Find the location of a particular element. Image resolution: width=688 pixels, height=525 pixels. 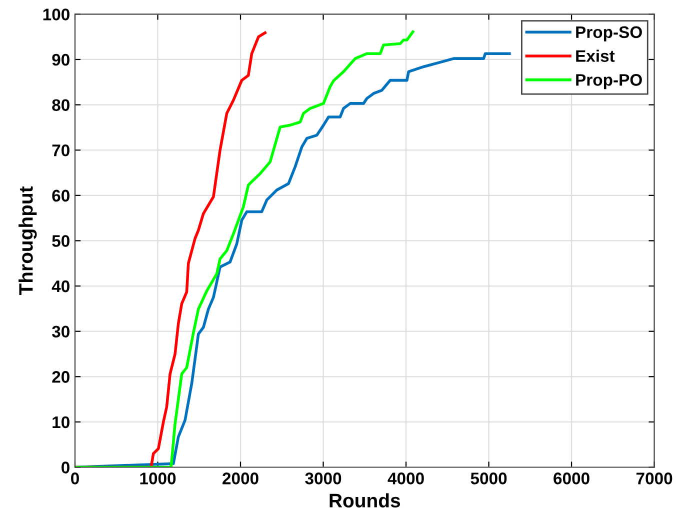

x-tick-label: 2000 is located at coordinates (240, 478).